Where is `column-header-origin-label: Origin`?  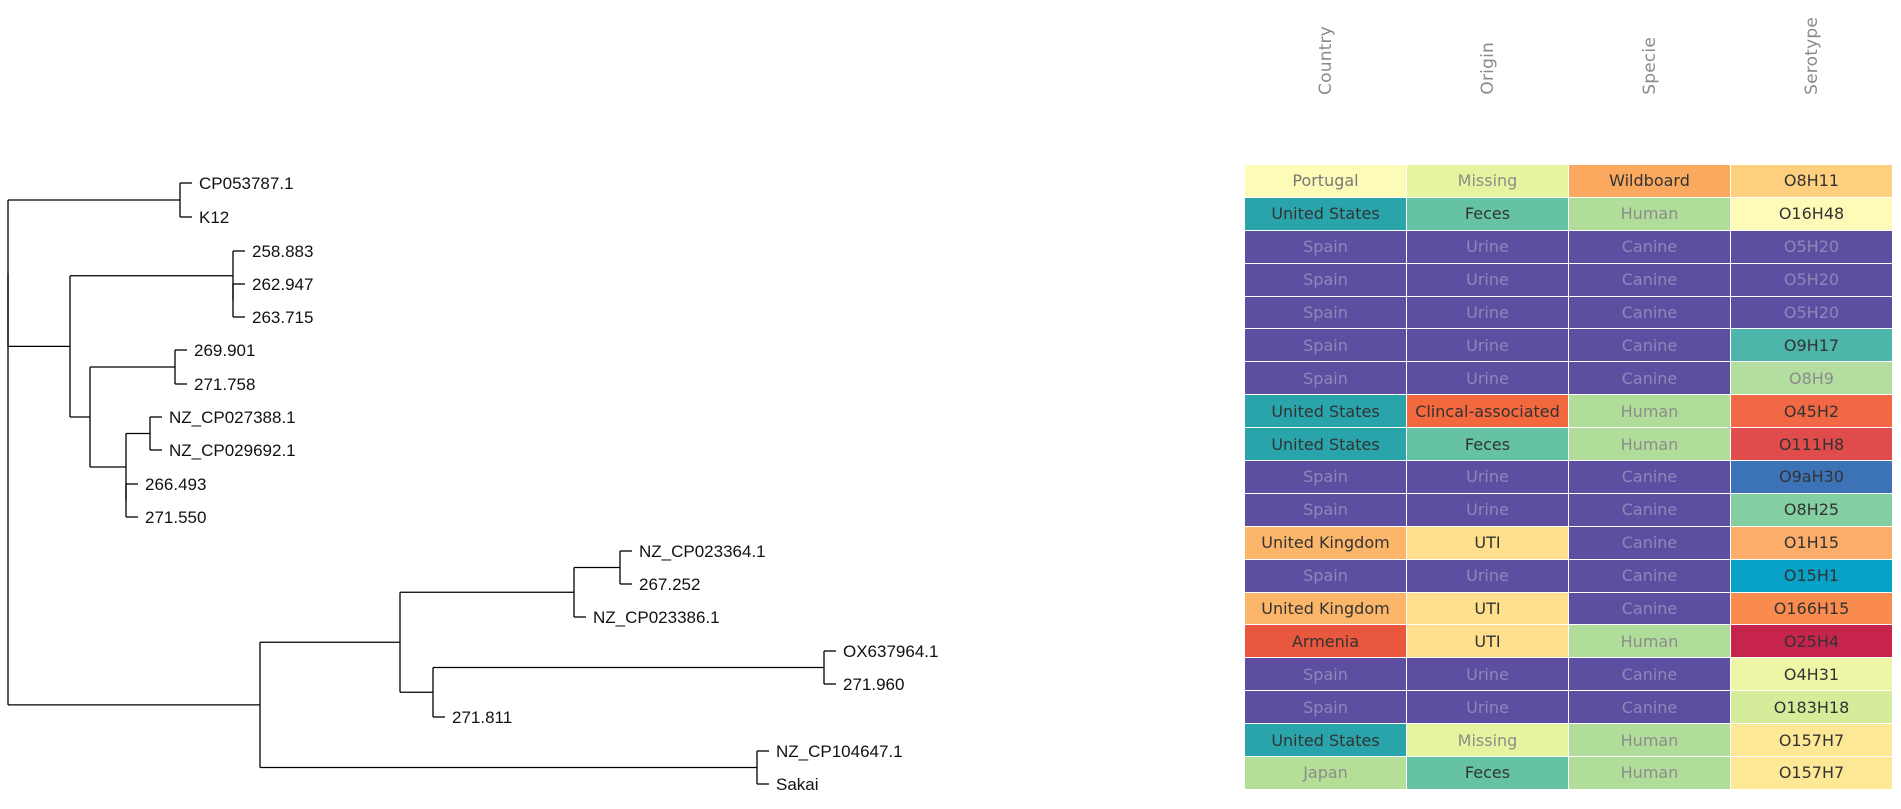 column-header-origin-label: Origin is located at coordinates (1487, 68).